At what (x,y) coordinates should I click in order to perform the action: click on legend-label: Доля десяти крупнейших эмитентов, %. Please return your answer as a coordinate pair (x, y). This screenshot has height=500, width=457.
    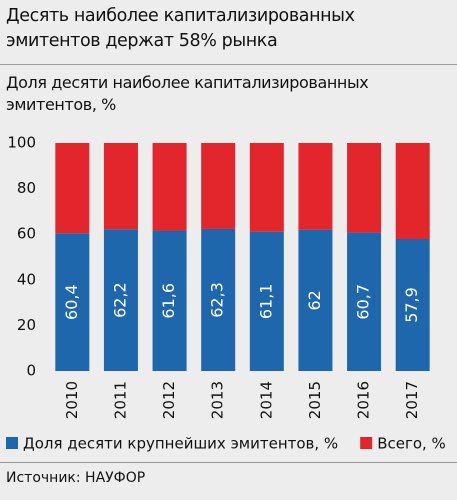
    Looking at the image, I should click on (180, 444).